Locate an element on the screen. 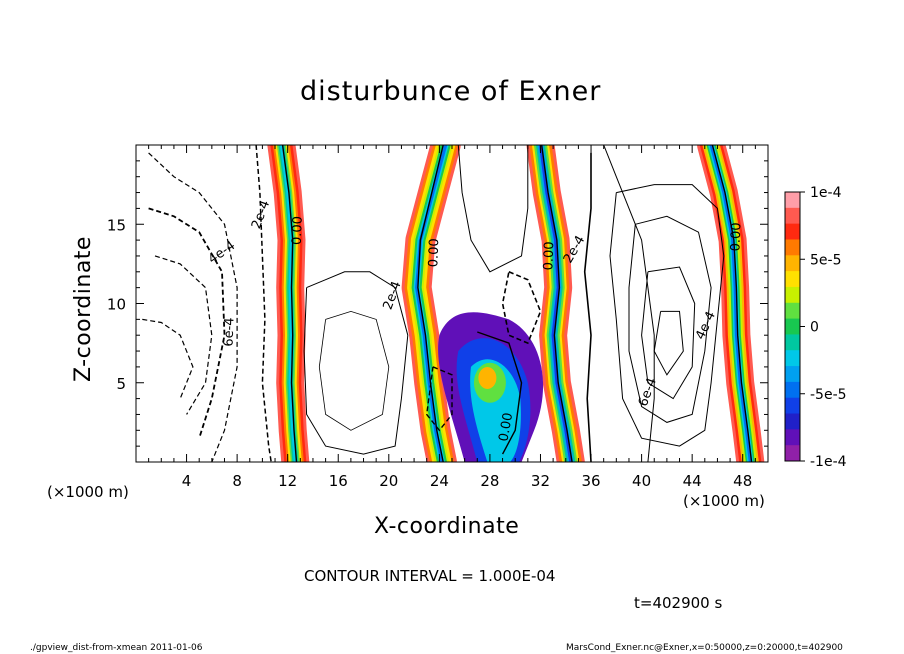  x-tick-label: 4 is located at coordinates (187, 481).